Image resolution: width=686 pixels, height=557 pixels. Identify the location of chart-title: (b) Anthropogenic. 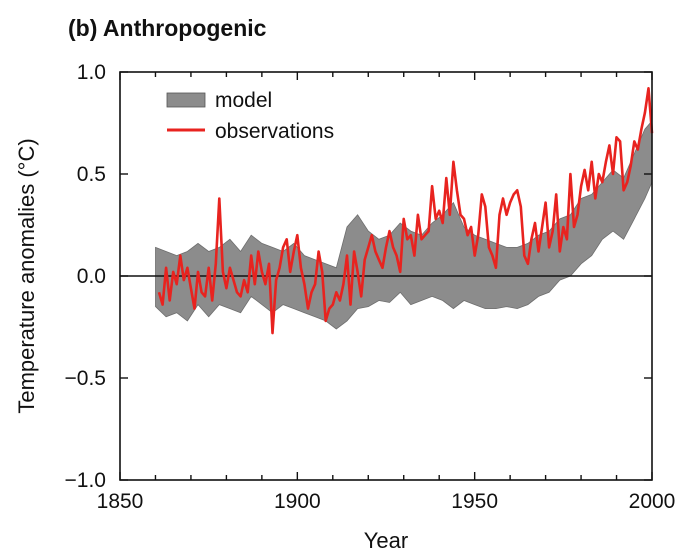
(167, 28).